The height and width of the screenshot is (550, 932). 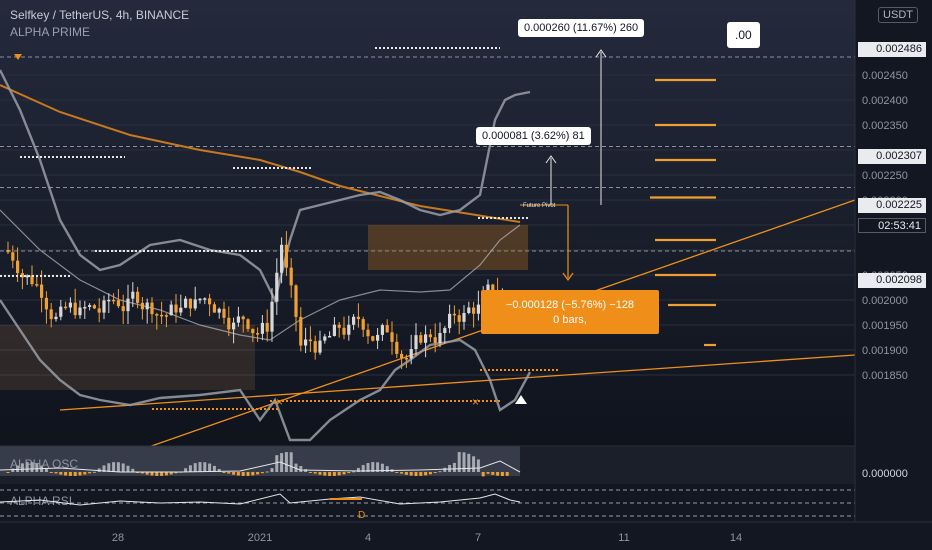 I want to click on up-triangle-icon, so click(x=521, y=399).